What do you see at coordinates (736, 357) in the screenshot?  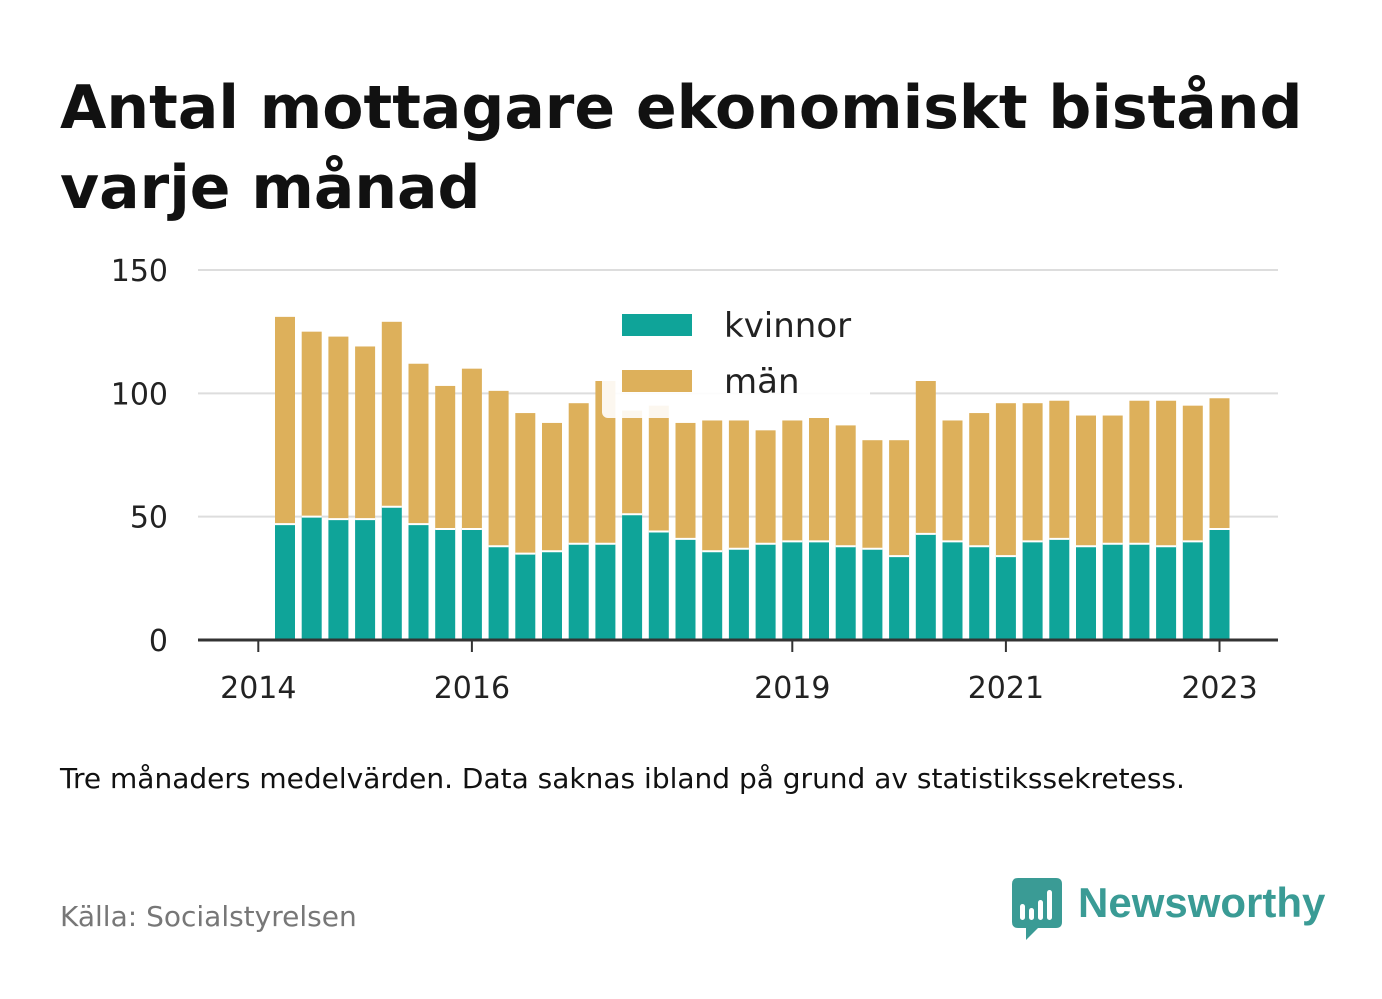 I see `legend: kvinnor män` at bounding box center [736, 357].